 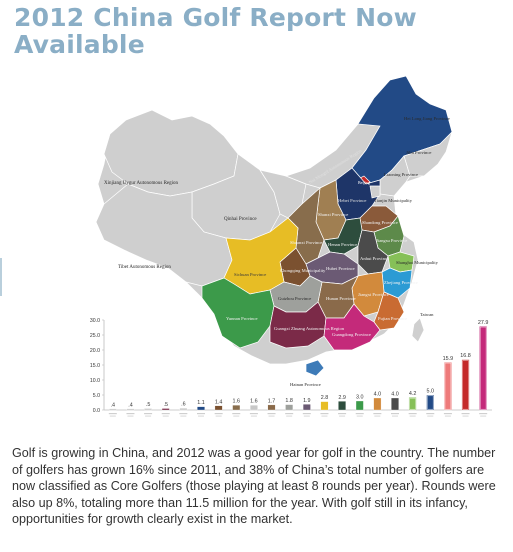 What do you see at coordinates (418, 152) in the screenshot?
I see `label-jilin: Jilin Province` at bounding box center [418, 152].